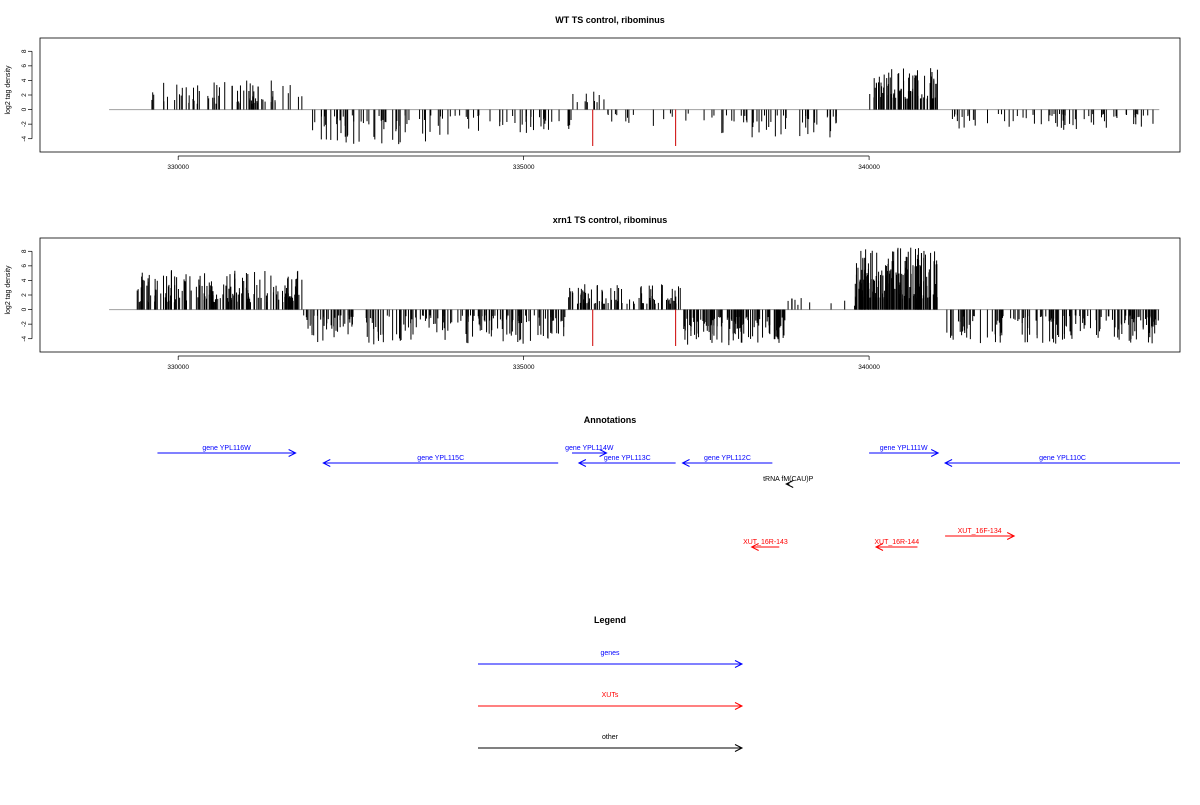 The image size is (1200, 805). What do you see at coordinates (627, 458) in the screenshot?
I see `gene-label: gene YPL113C` at bounding box center [627, 458].